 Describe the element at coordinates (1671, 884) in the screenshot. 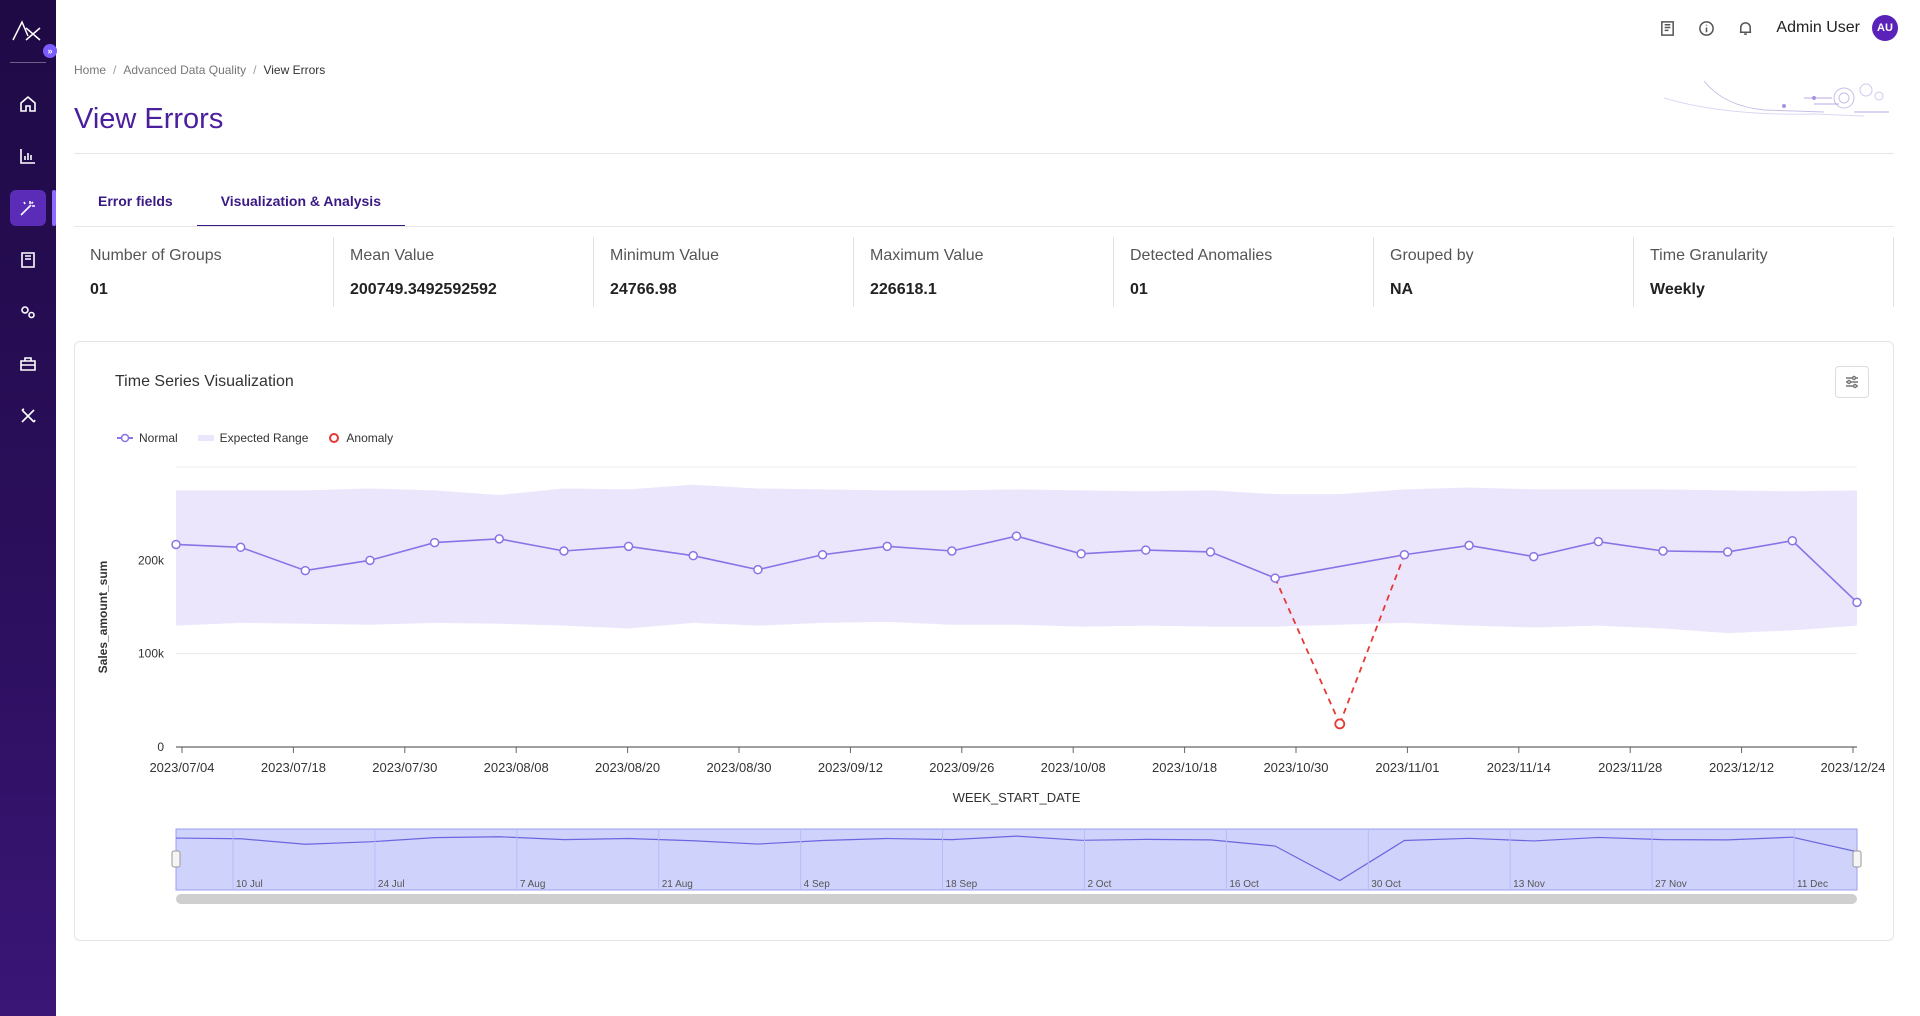

I see `navigator-tick-label: 27 Nov` at that location.